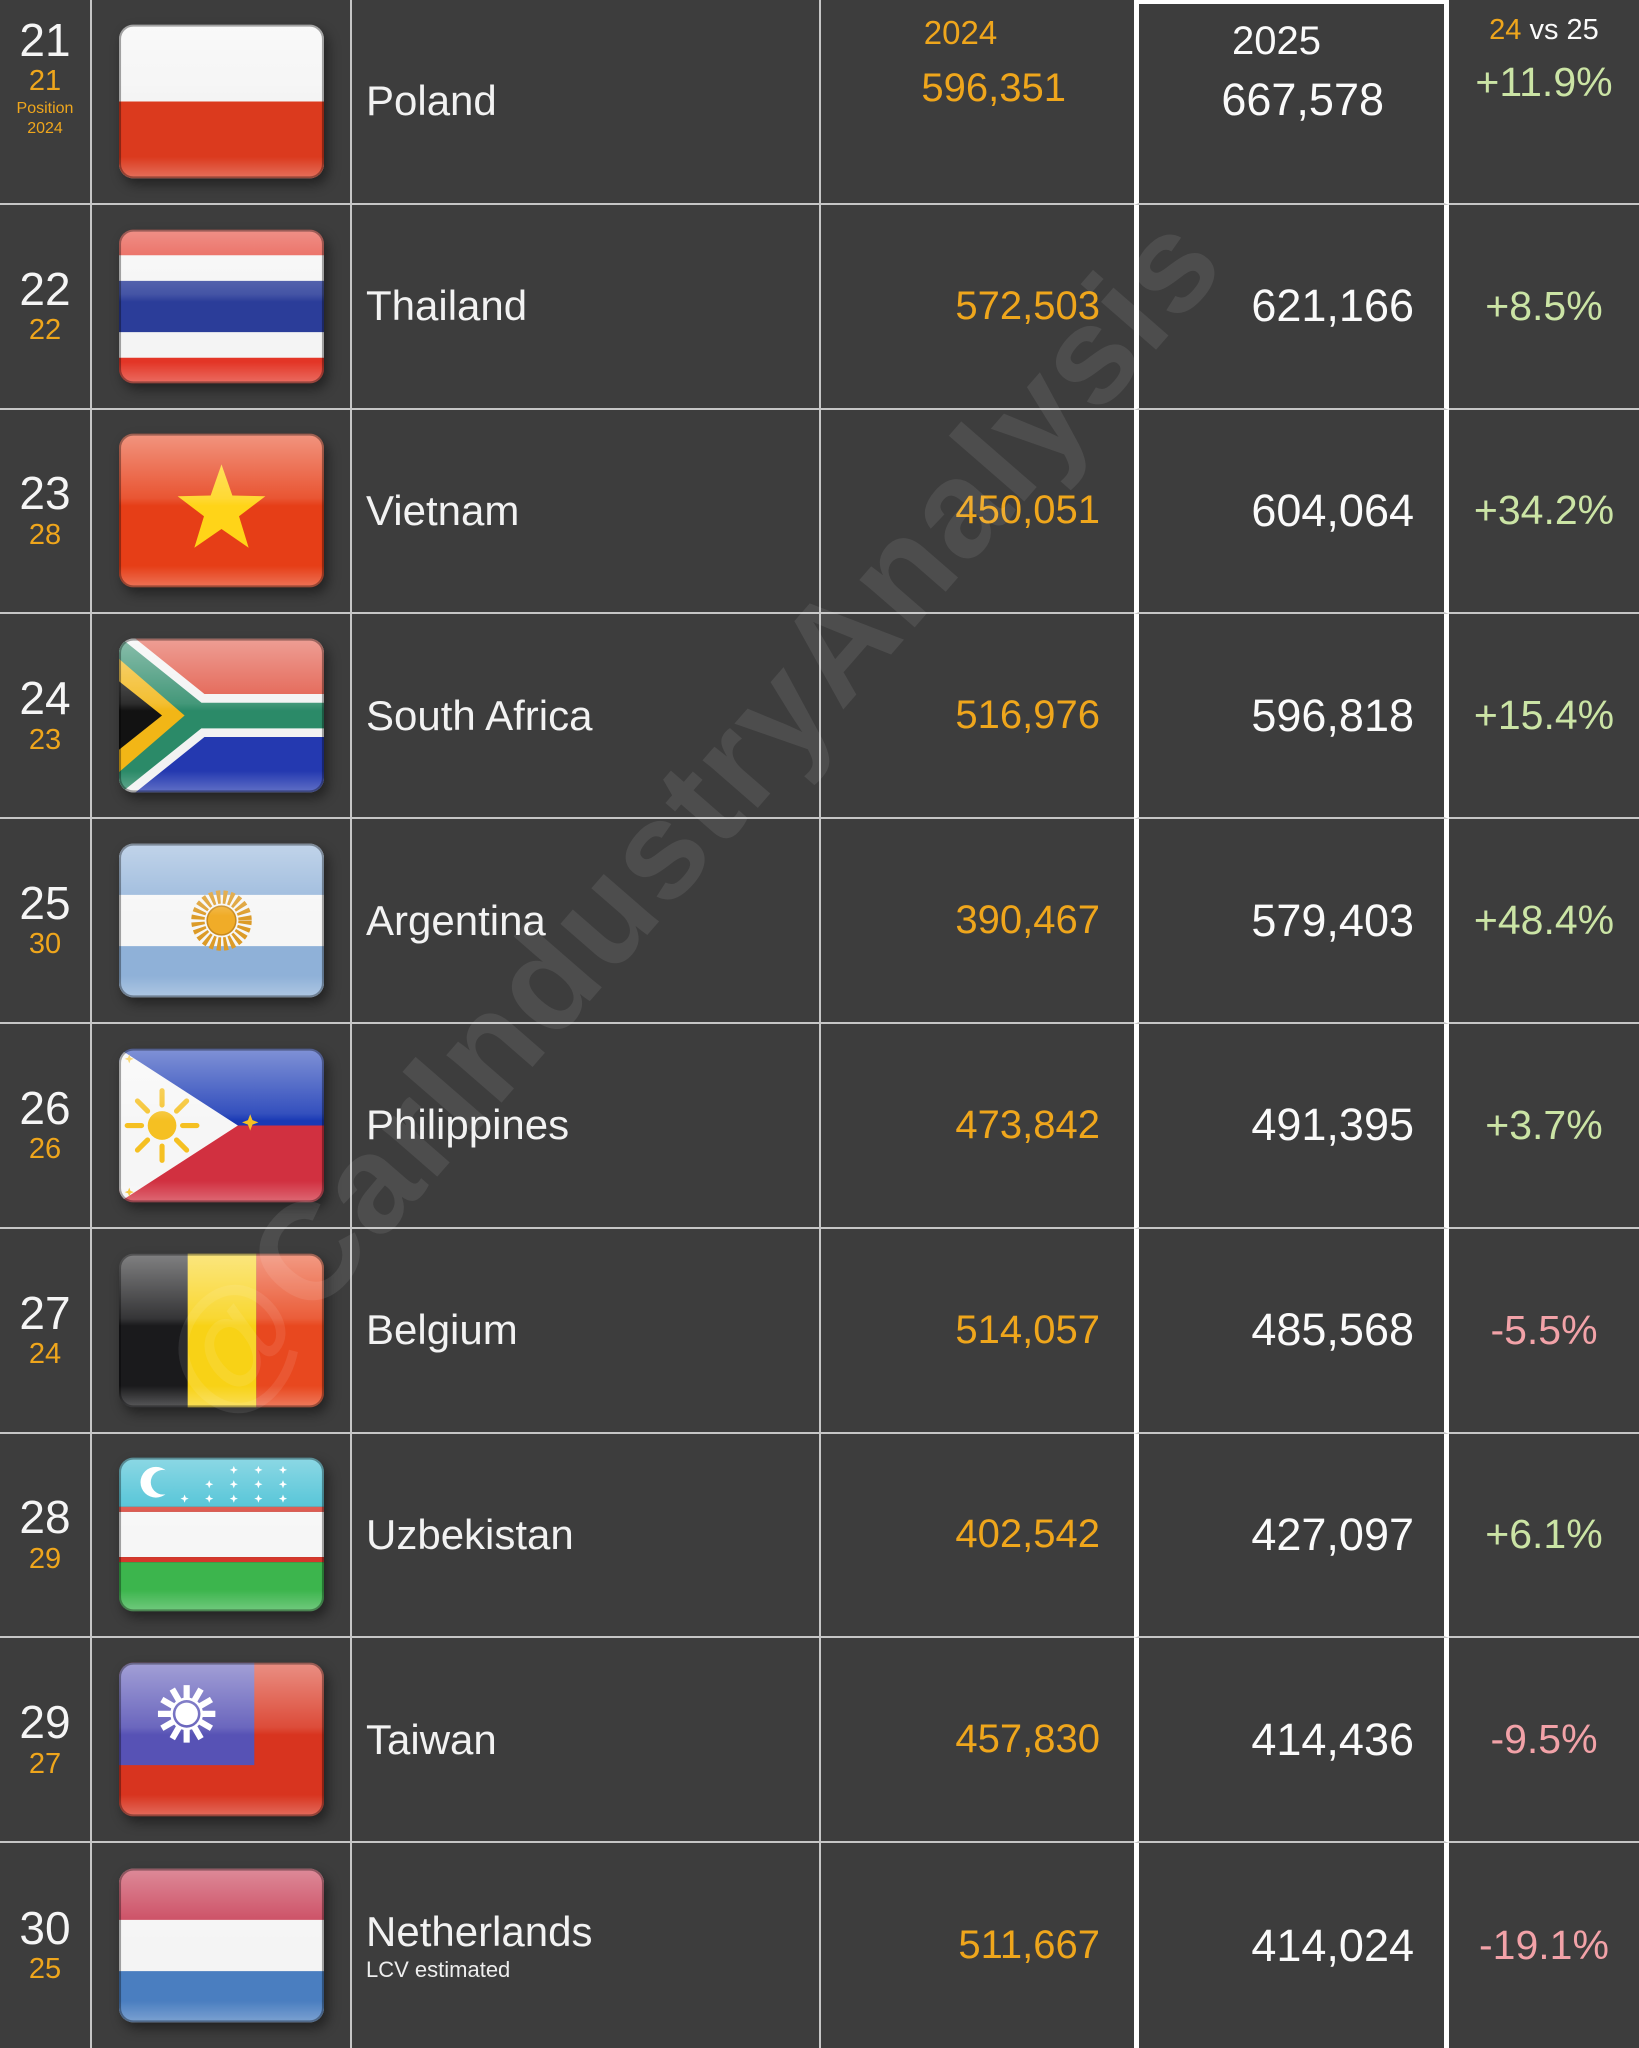 The width and height of the screenshot is (1639, 2048). Describe the element at coordinates (1027, 1329) in the screenshot. I see `sales-2024-value: 514,057` at that location.